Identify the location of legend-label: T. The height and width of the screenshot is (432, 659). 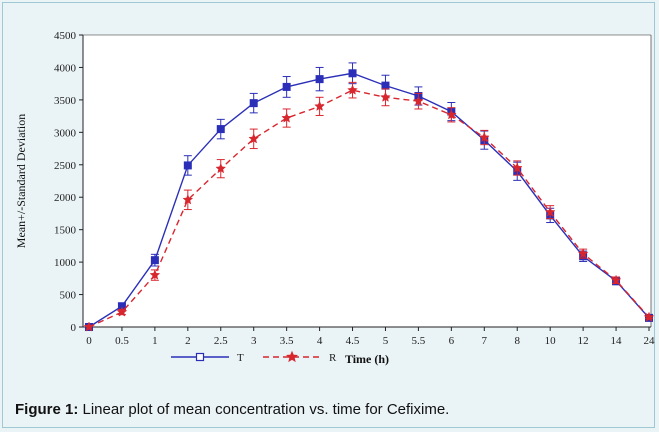
(240, 358).